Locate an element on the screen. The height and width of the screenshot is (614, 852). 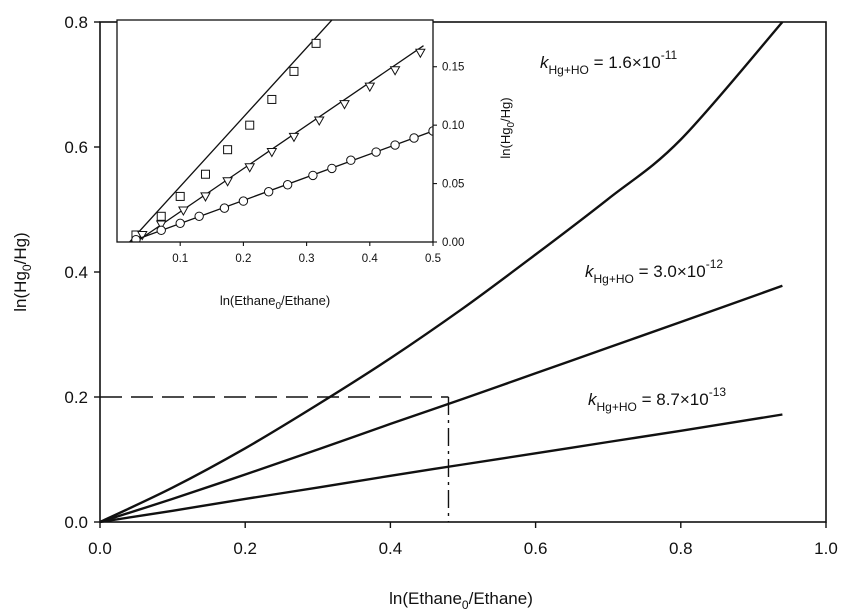
y-tick-label: 0.8 is located at coordinates (76, 22).